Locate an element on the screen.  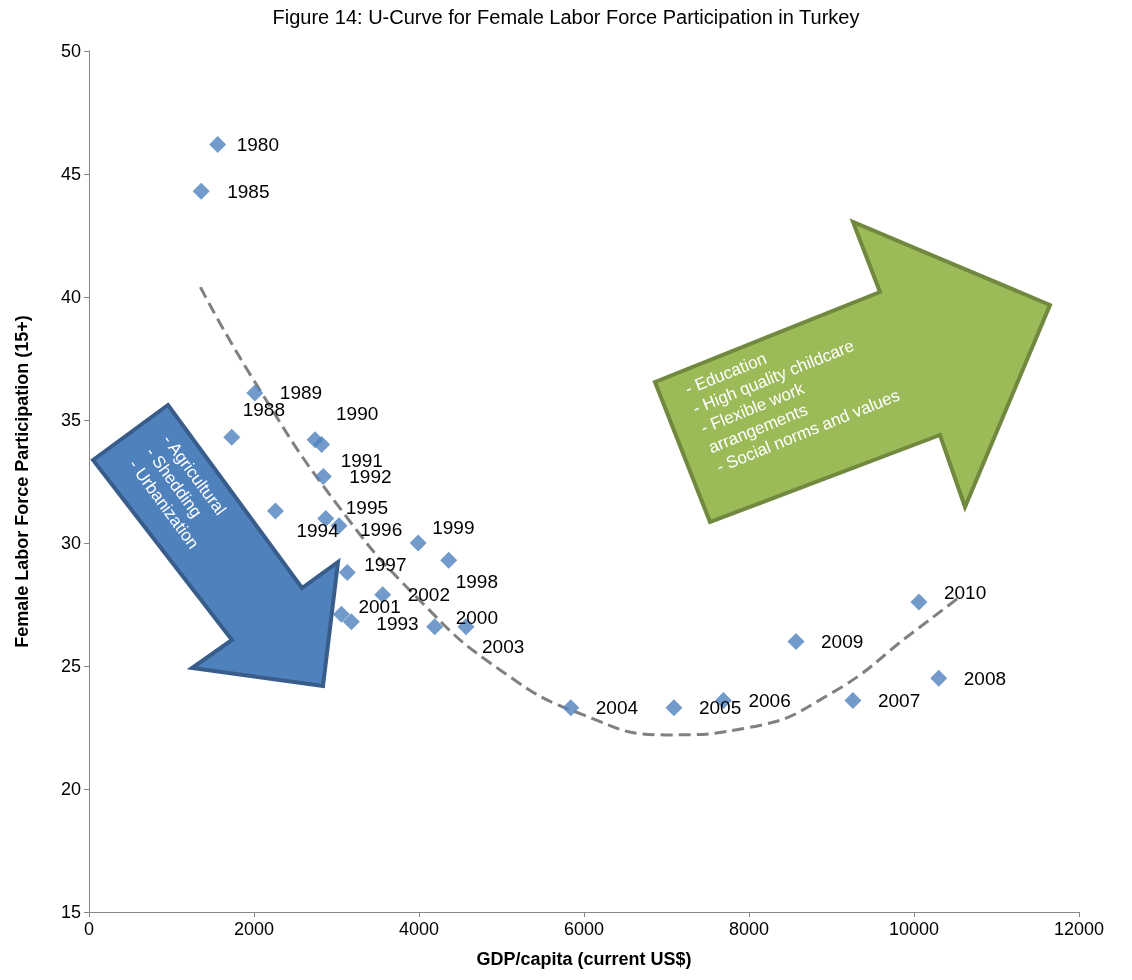
x-tick-label: 2000 is located at coordinates (254, 929).